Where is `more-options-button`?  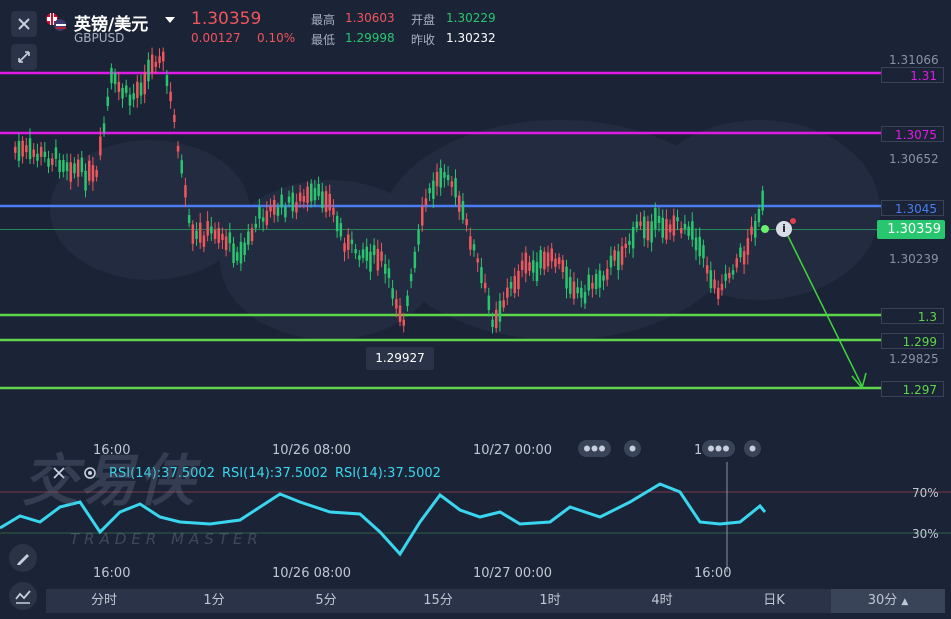
more-options-button is located at coordinates (594, 448).